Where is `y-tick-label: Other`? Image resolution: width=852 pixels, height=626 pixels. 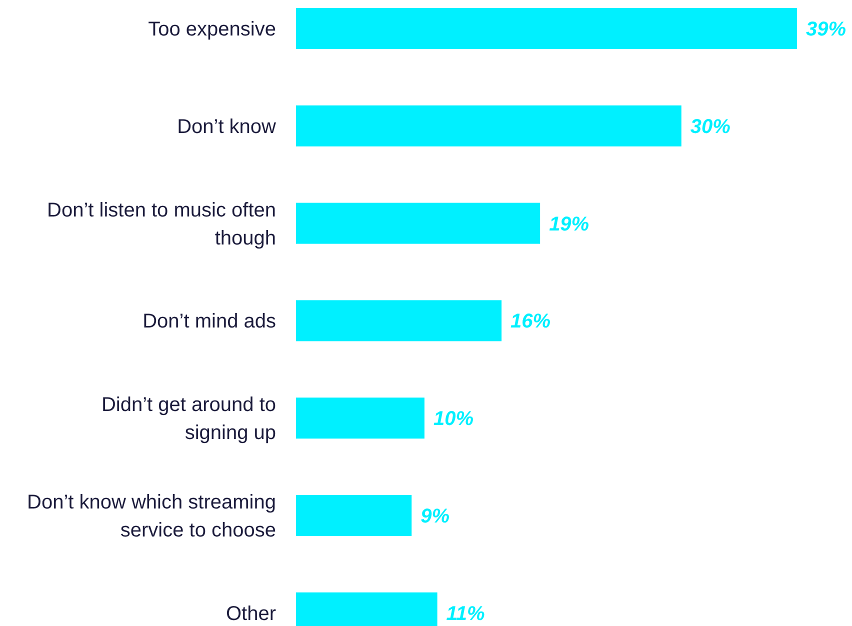 y-tick-label: Other is located at coordinates (251, 613).